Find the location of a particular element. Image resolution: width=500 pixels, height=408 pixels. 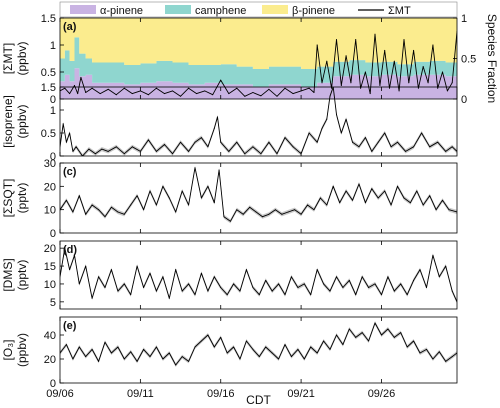

legend-label: camphene is located at coordinates (220, 11).